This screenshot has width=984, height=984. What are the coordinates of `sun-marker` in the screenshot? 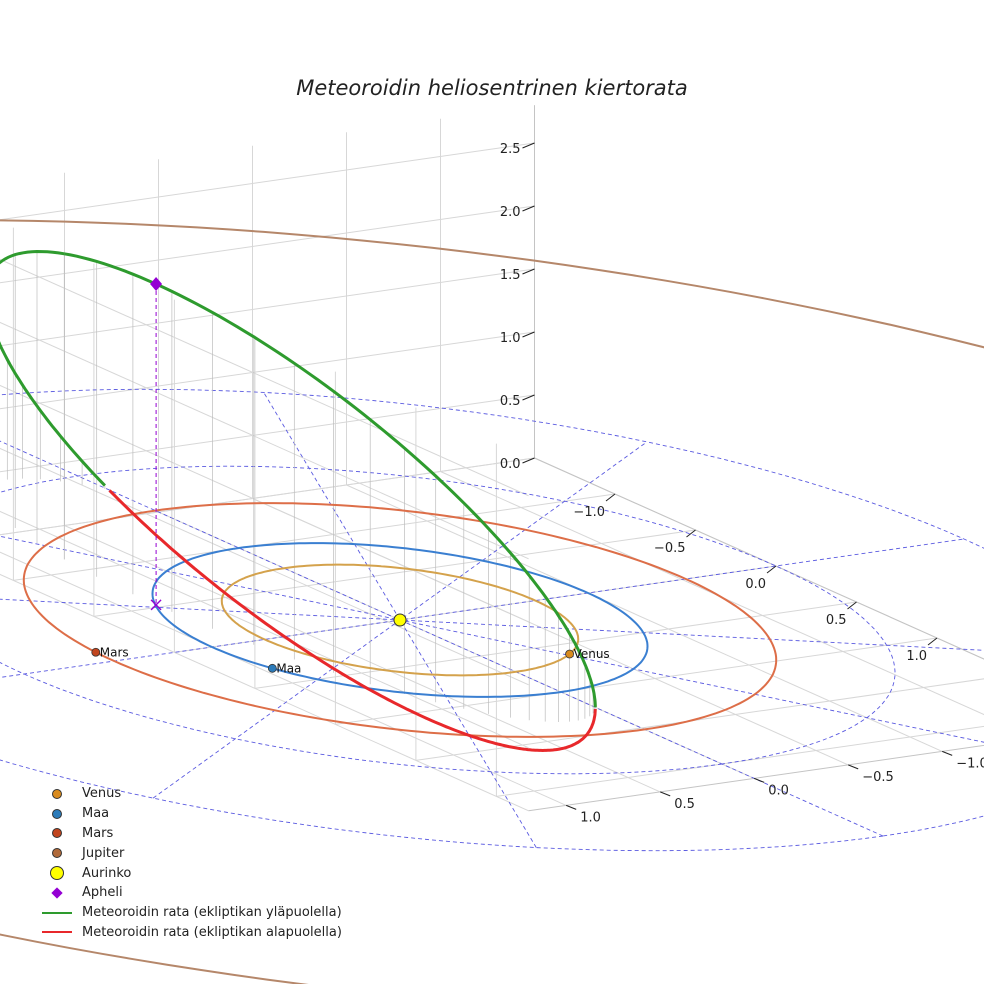 It's located at (400, 620).